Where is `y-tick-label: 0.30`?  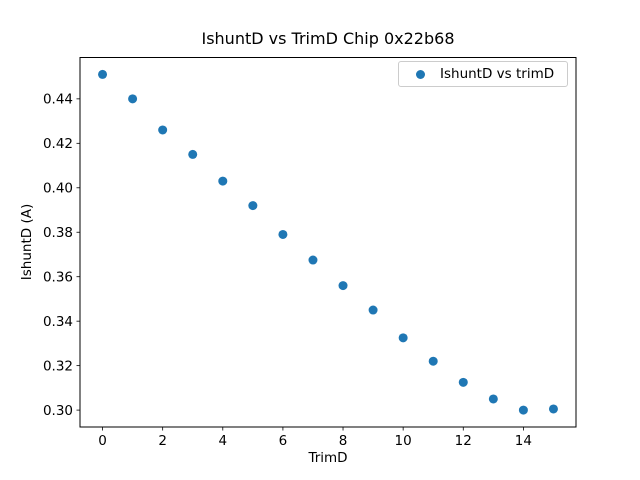
y-tick-label: 0.30 is located at coordinates (58, 411).